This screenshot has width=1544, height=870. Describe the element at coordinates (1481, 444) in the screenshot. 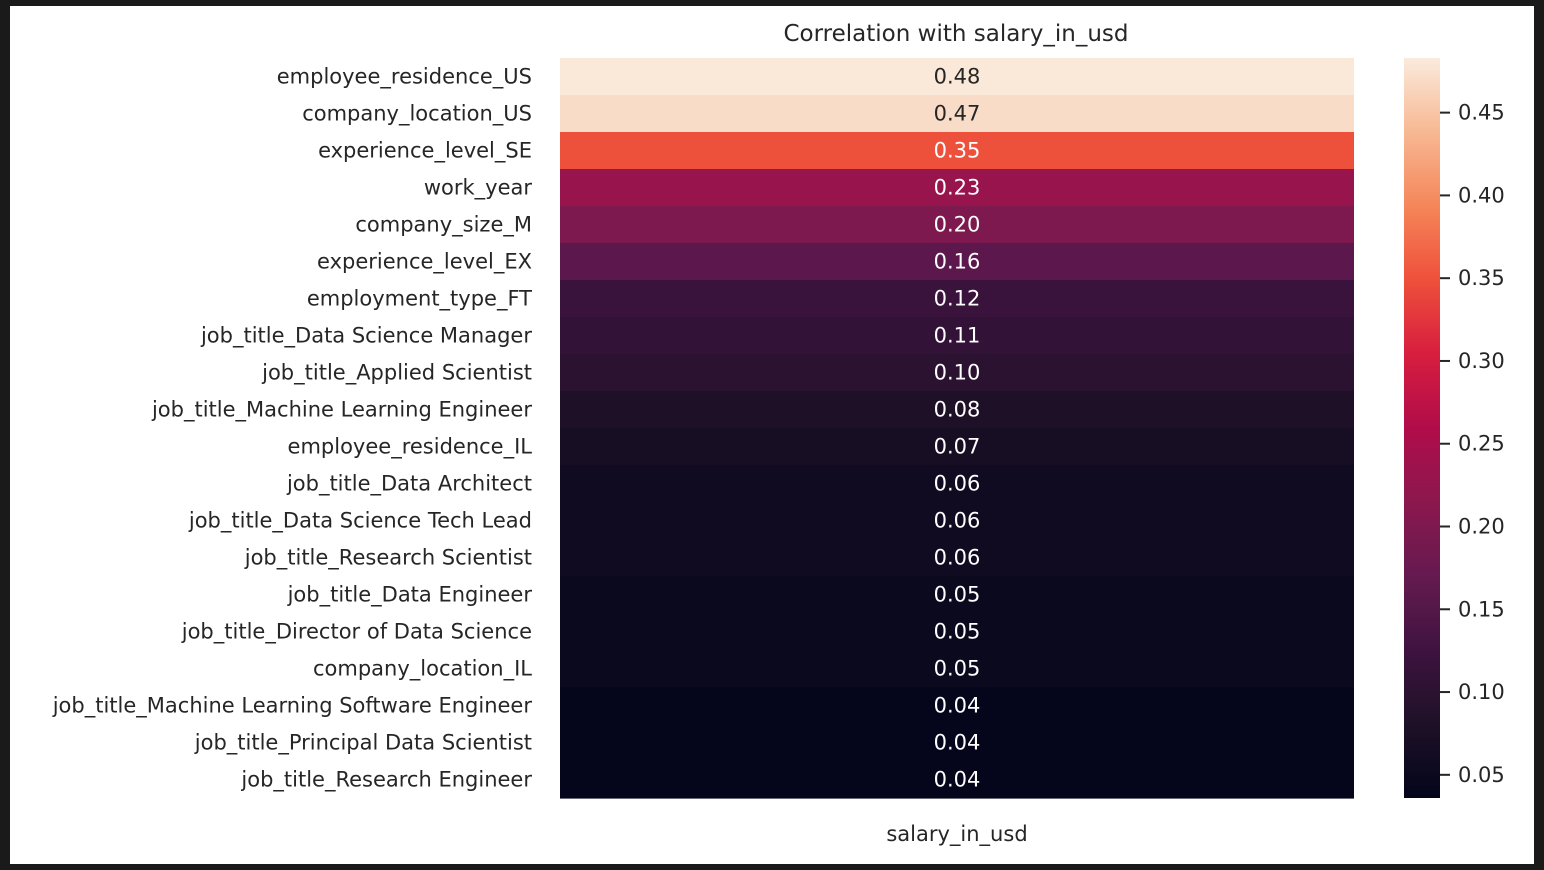

I see `colorbar-tick-label: 0.25` at that location.